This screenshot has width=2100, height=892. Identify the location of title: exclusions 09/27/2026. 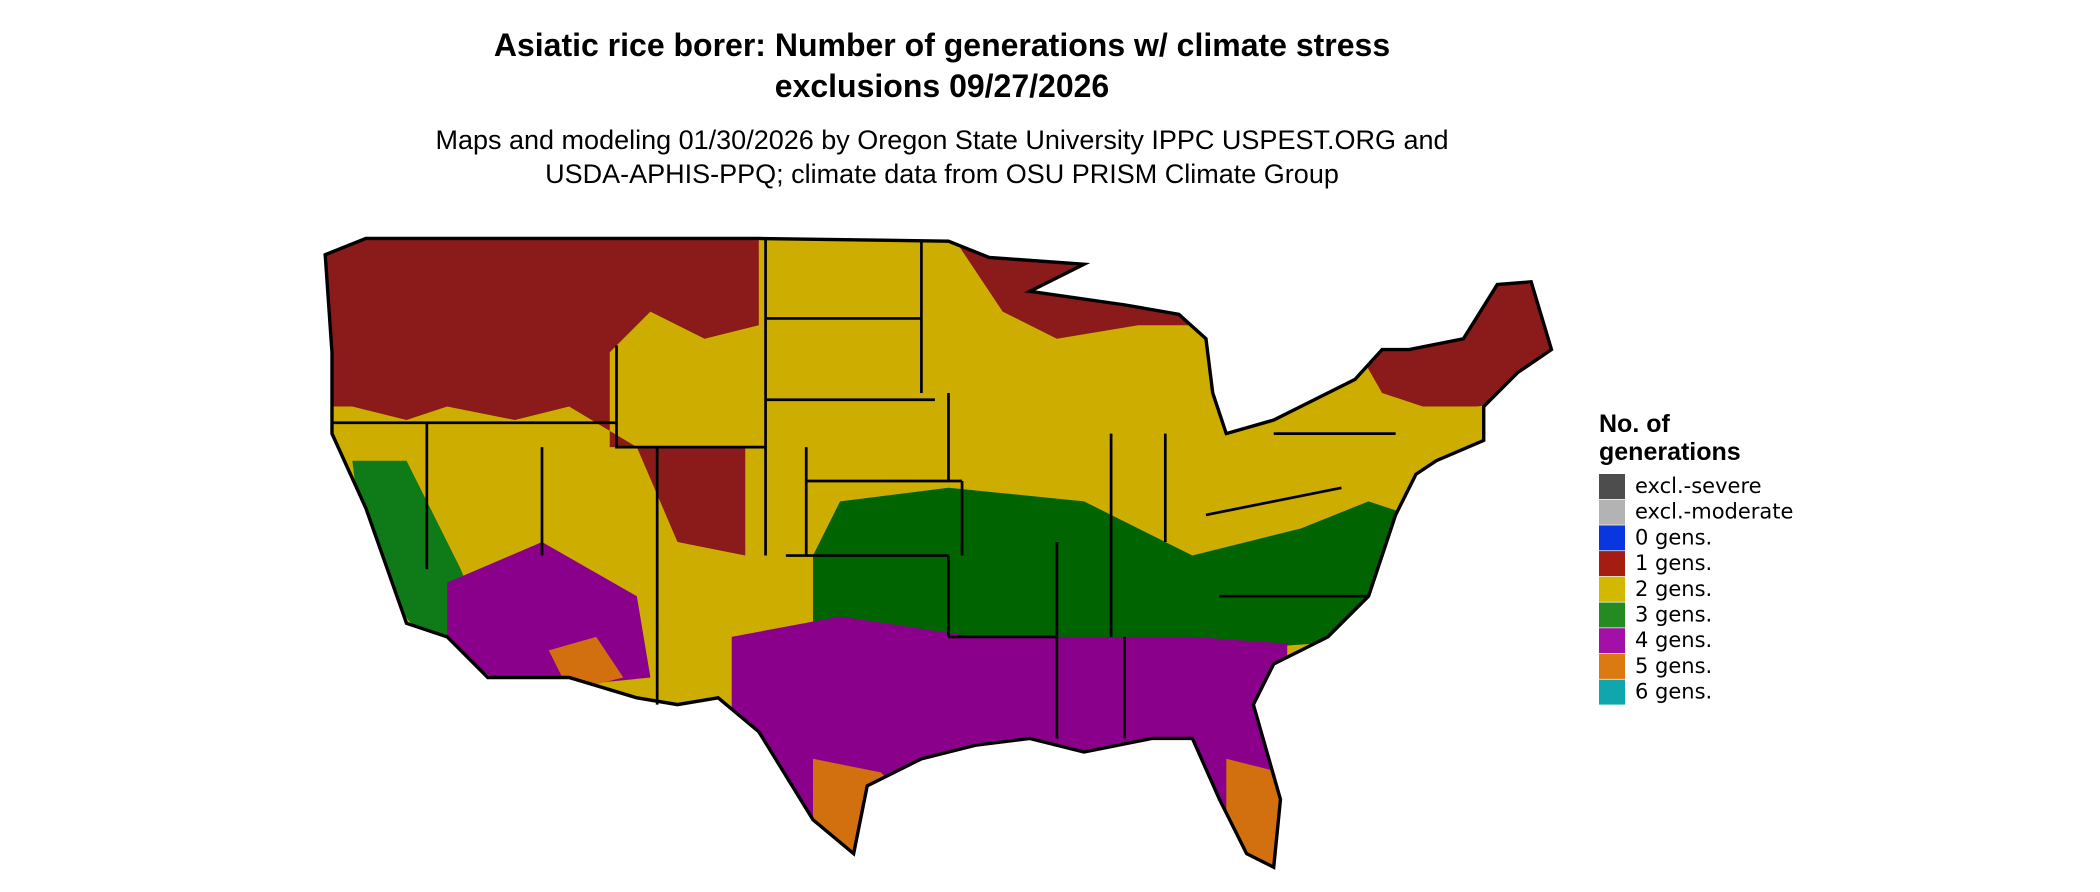
(942, 86).